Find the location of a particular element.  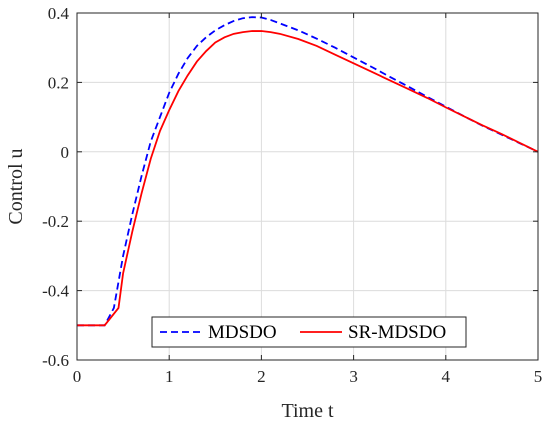

x-tick-label: 0 is located at coordinates (77, 376).